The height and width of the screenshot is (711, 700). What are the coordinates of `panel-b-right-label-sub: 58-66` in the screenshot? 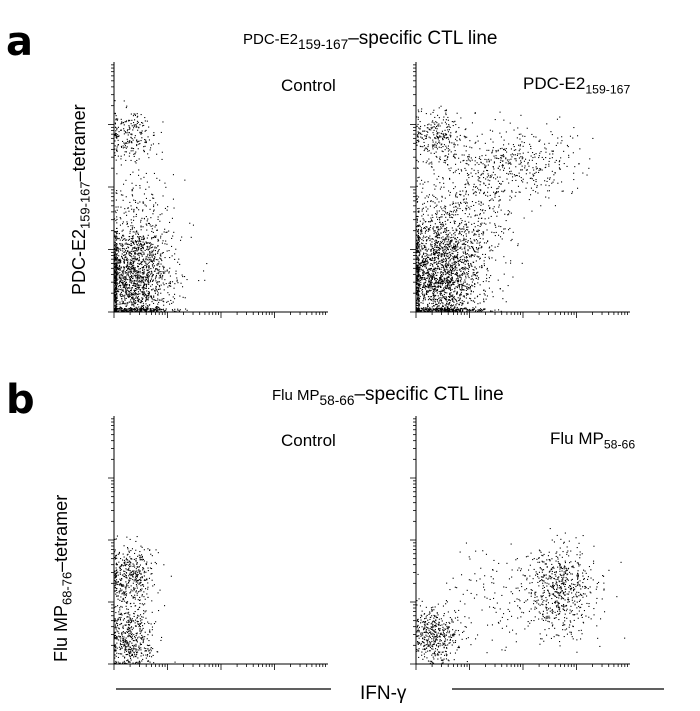 It's located at (619, 444).